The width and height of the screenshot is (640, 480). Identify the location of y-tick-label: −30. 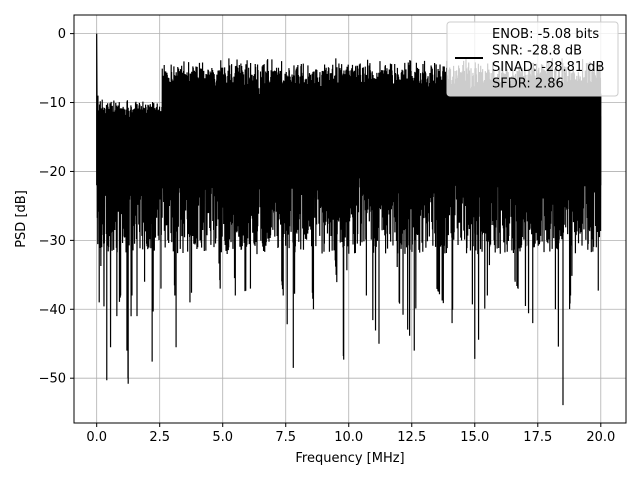
(52, 241).